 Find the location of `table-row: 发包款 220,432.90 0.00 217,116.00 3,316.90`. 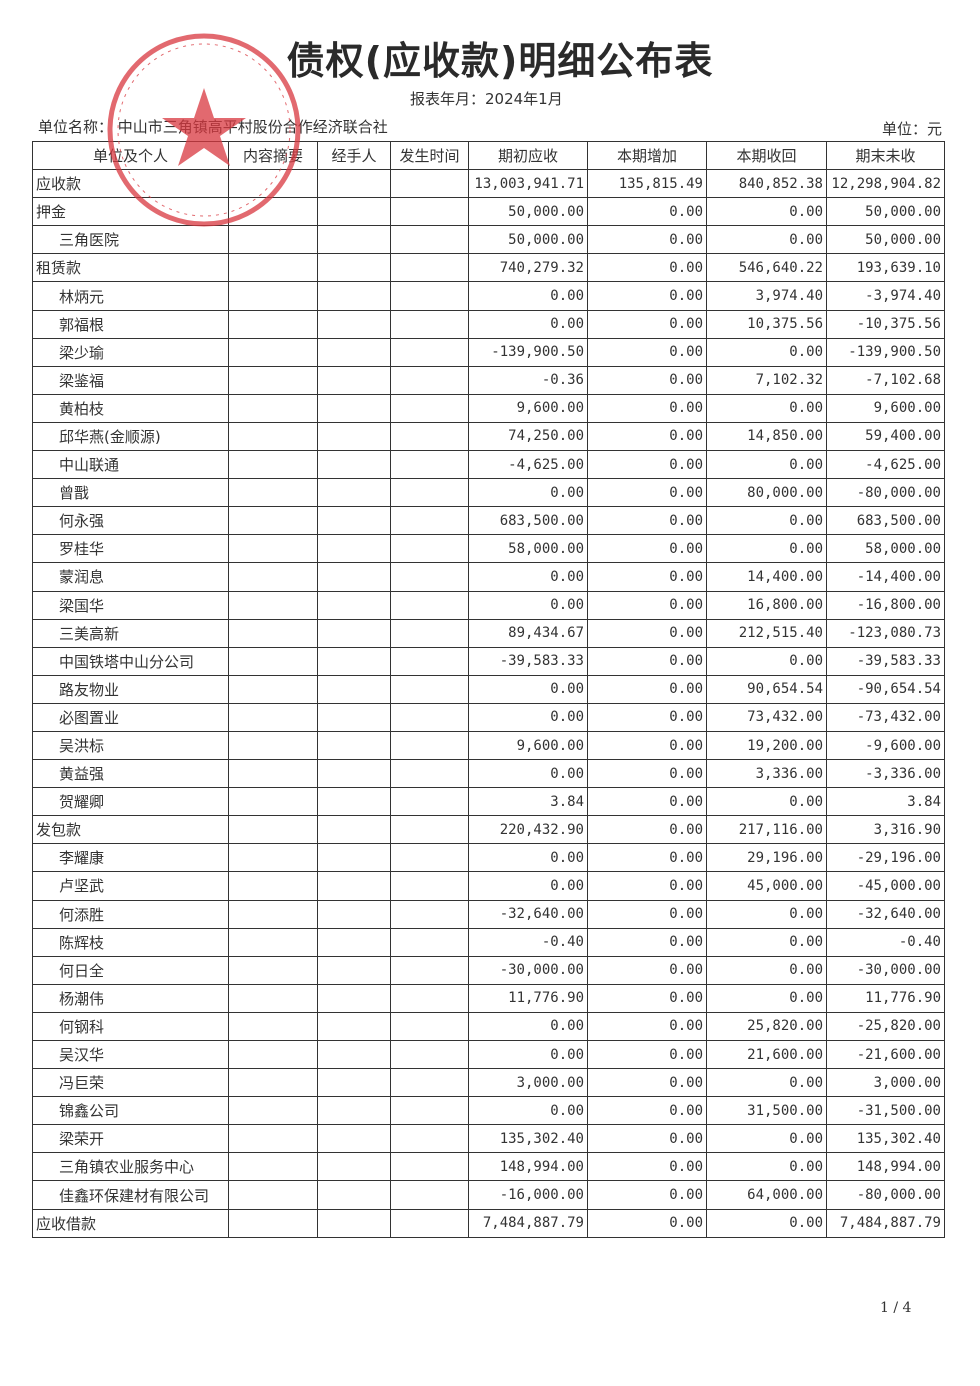

table-row: 发包款 220,432.90 0.00 217,116.00 3,316.90 is located at coordinates (488, 830).